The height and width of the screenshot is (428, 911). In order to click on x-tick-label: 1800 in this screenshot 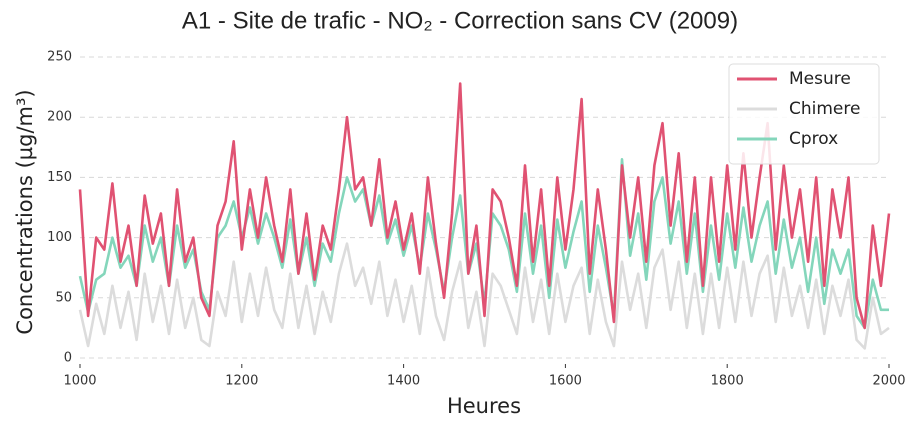, I will do `click(727, 381)`.